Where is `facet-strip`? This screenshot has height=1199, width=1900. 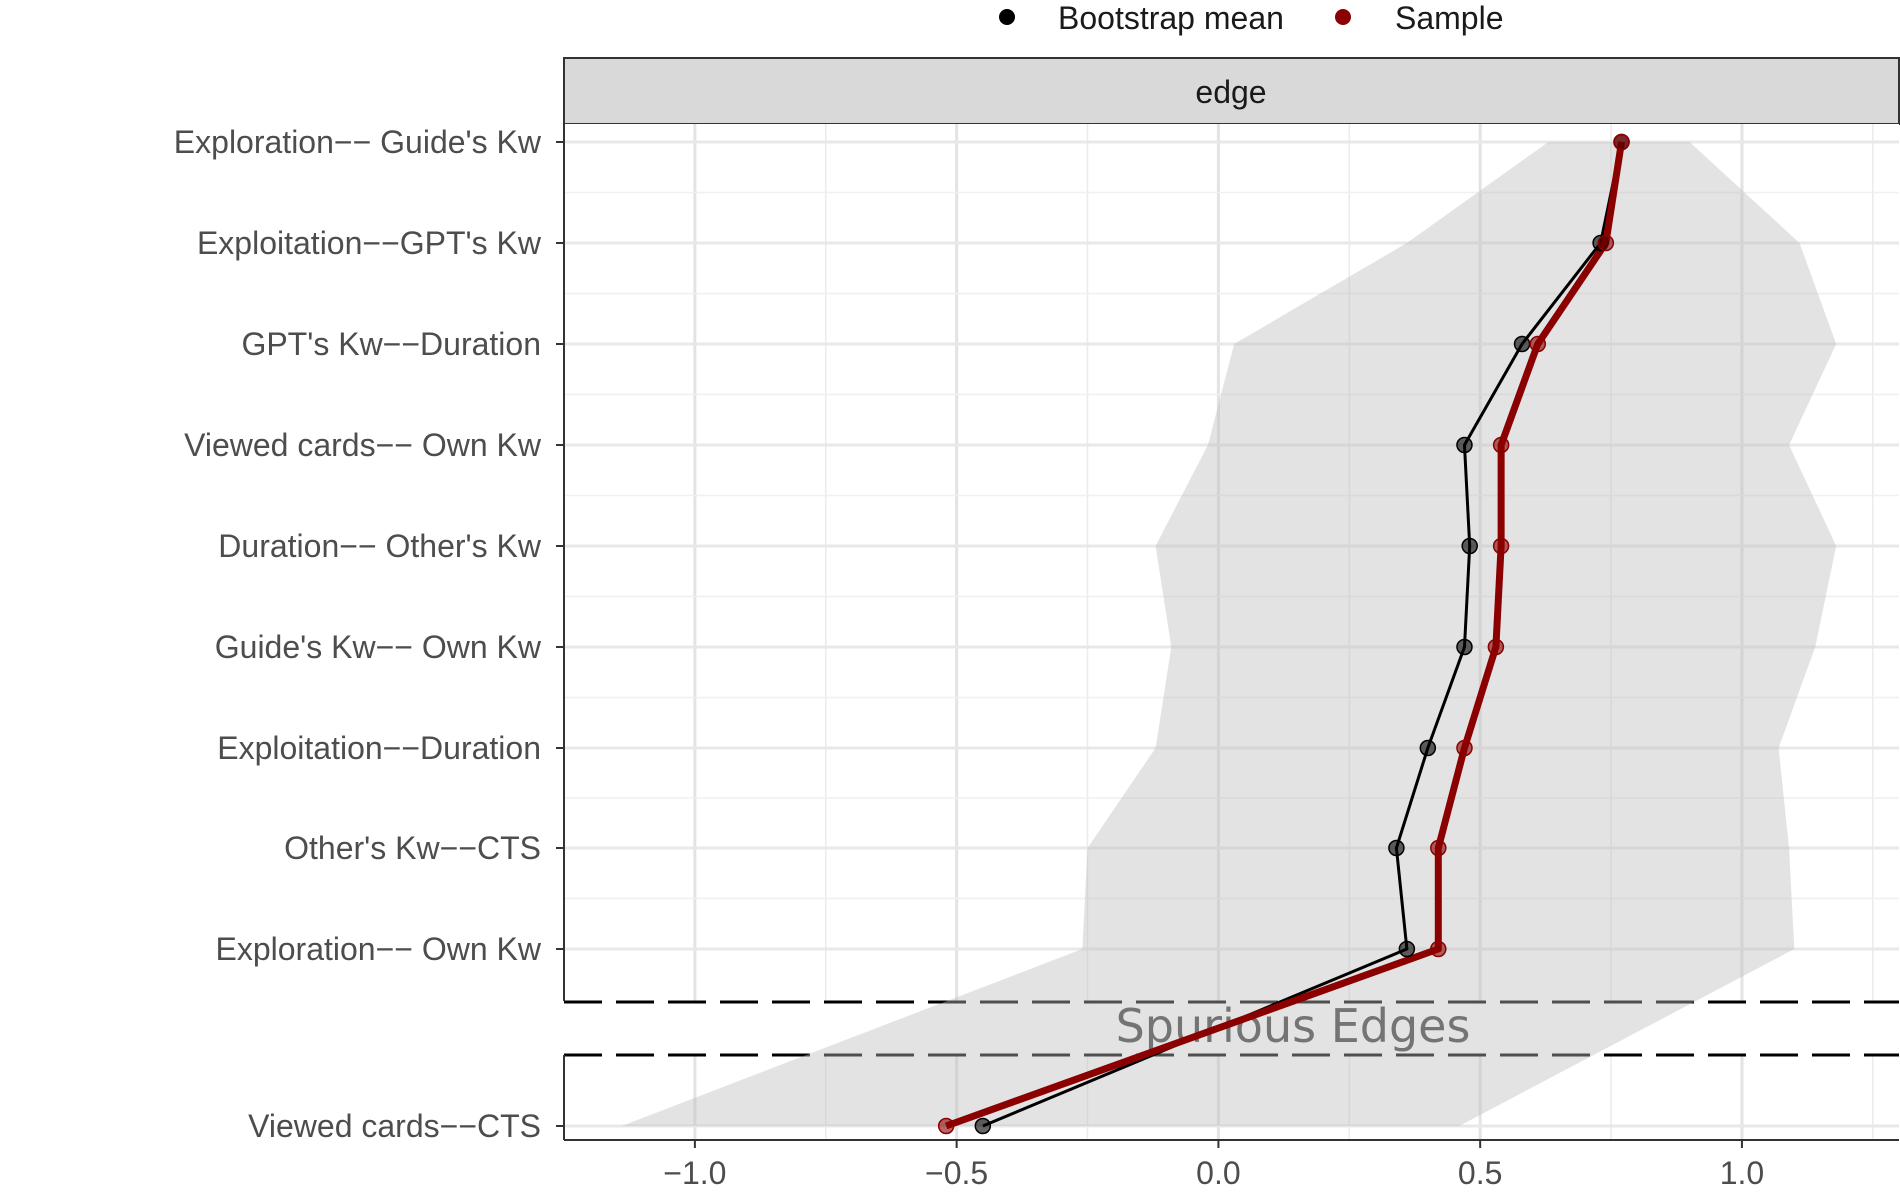 facet-strip is located at coordinates (1231, 91).